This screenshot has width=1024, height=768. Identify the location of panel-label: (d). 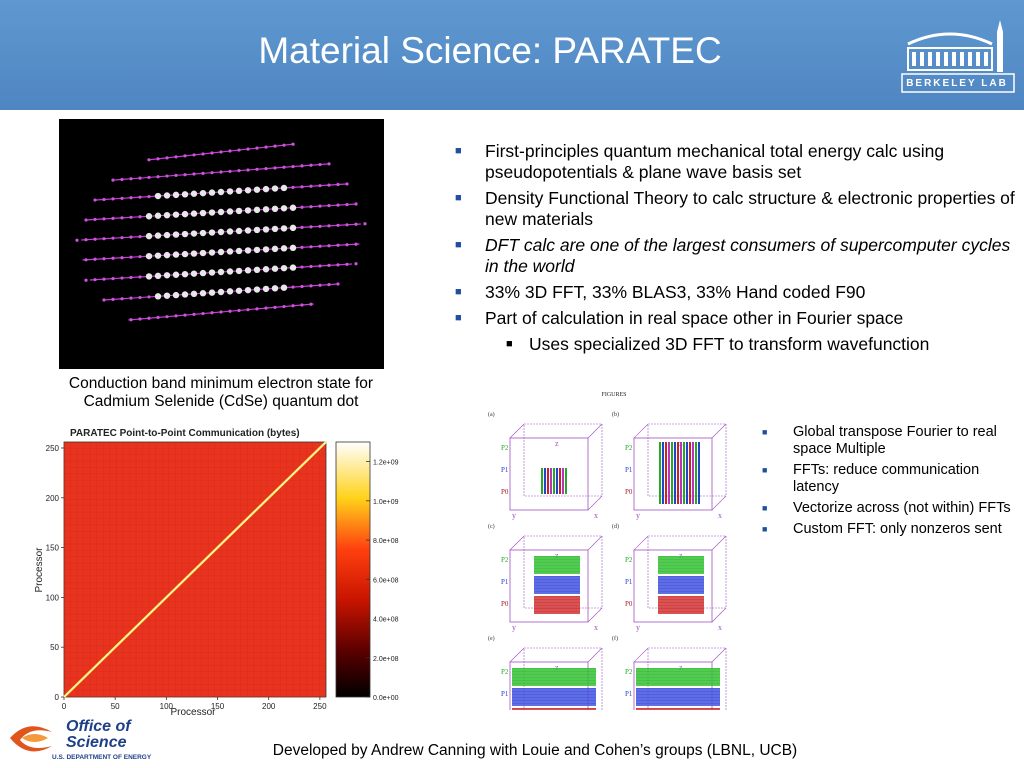
(615, 526).